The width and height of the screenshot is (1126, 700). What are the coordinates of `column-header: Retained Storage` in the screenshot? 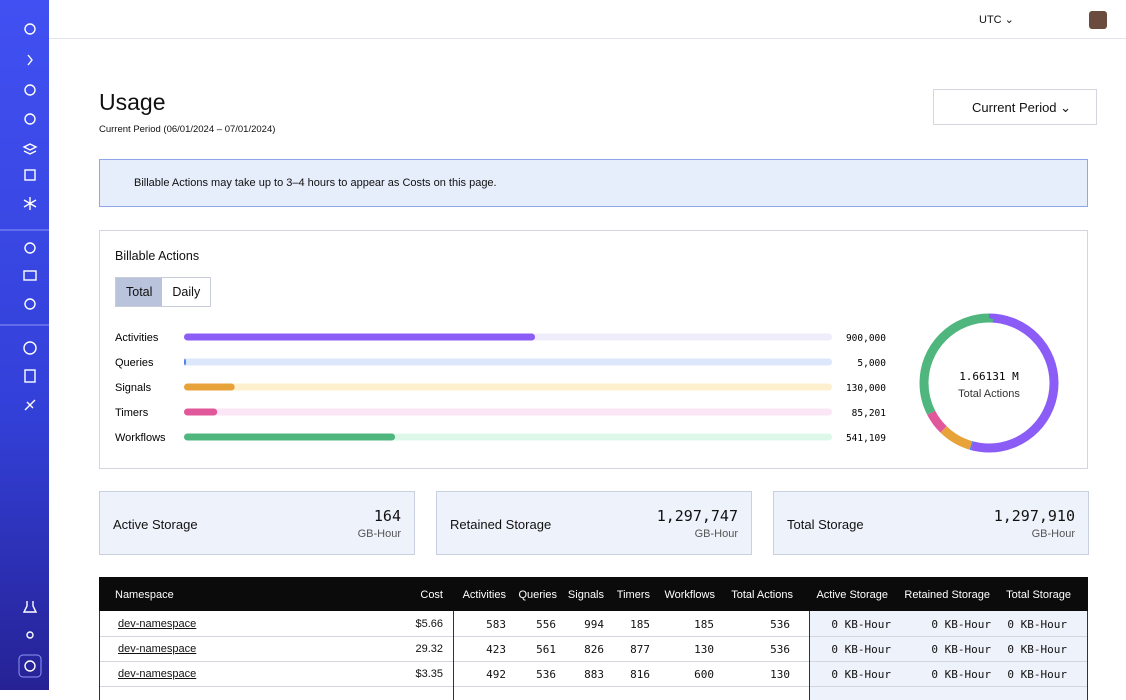 It's located at (947, 595).